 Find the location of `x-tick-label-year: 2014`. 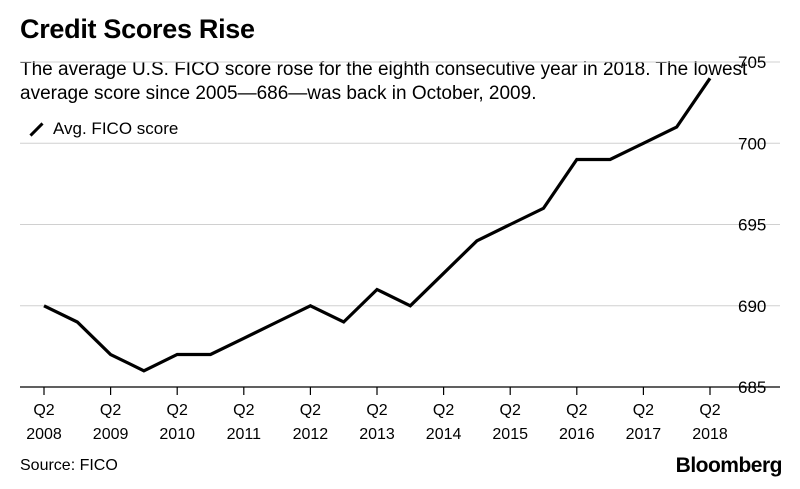

x-tick-label-year: 2014 is located at coordinates (444, 434).